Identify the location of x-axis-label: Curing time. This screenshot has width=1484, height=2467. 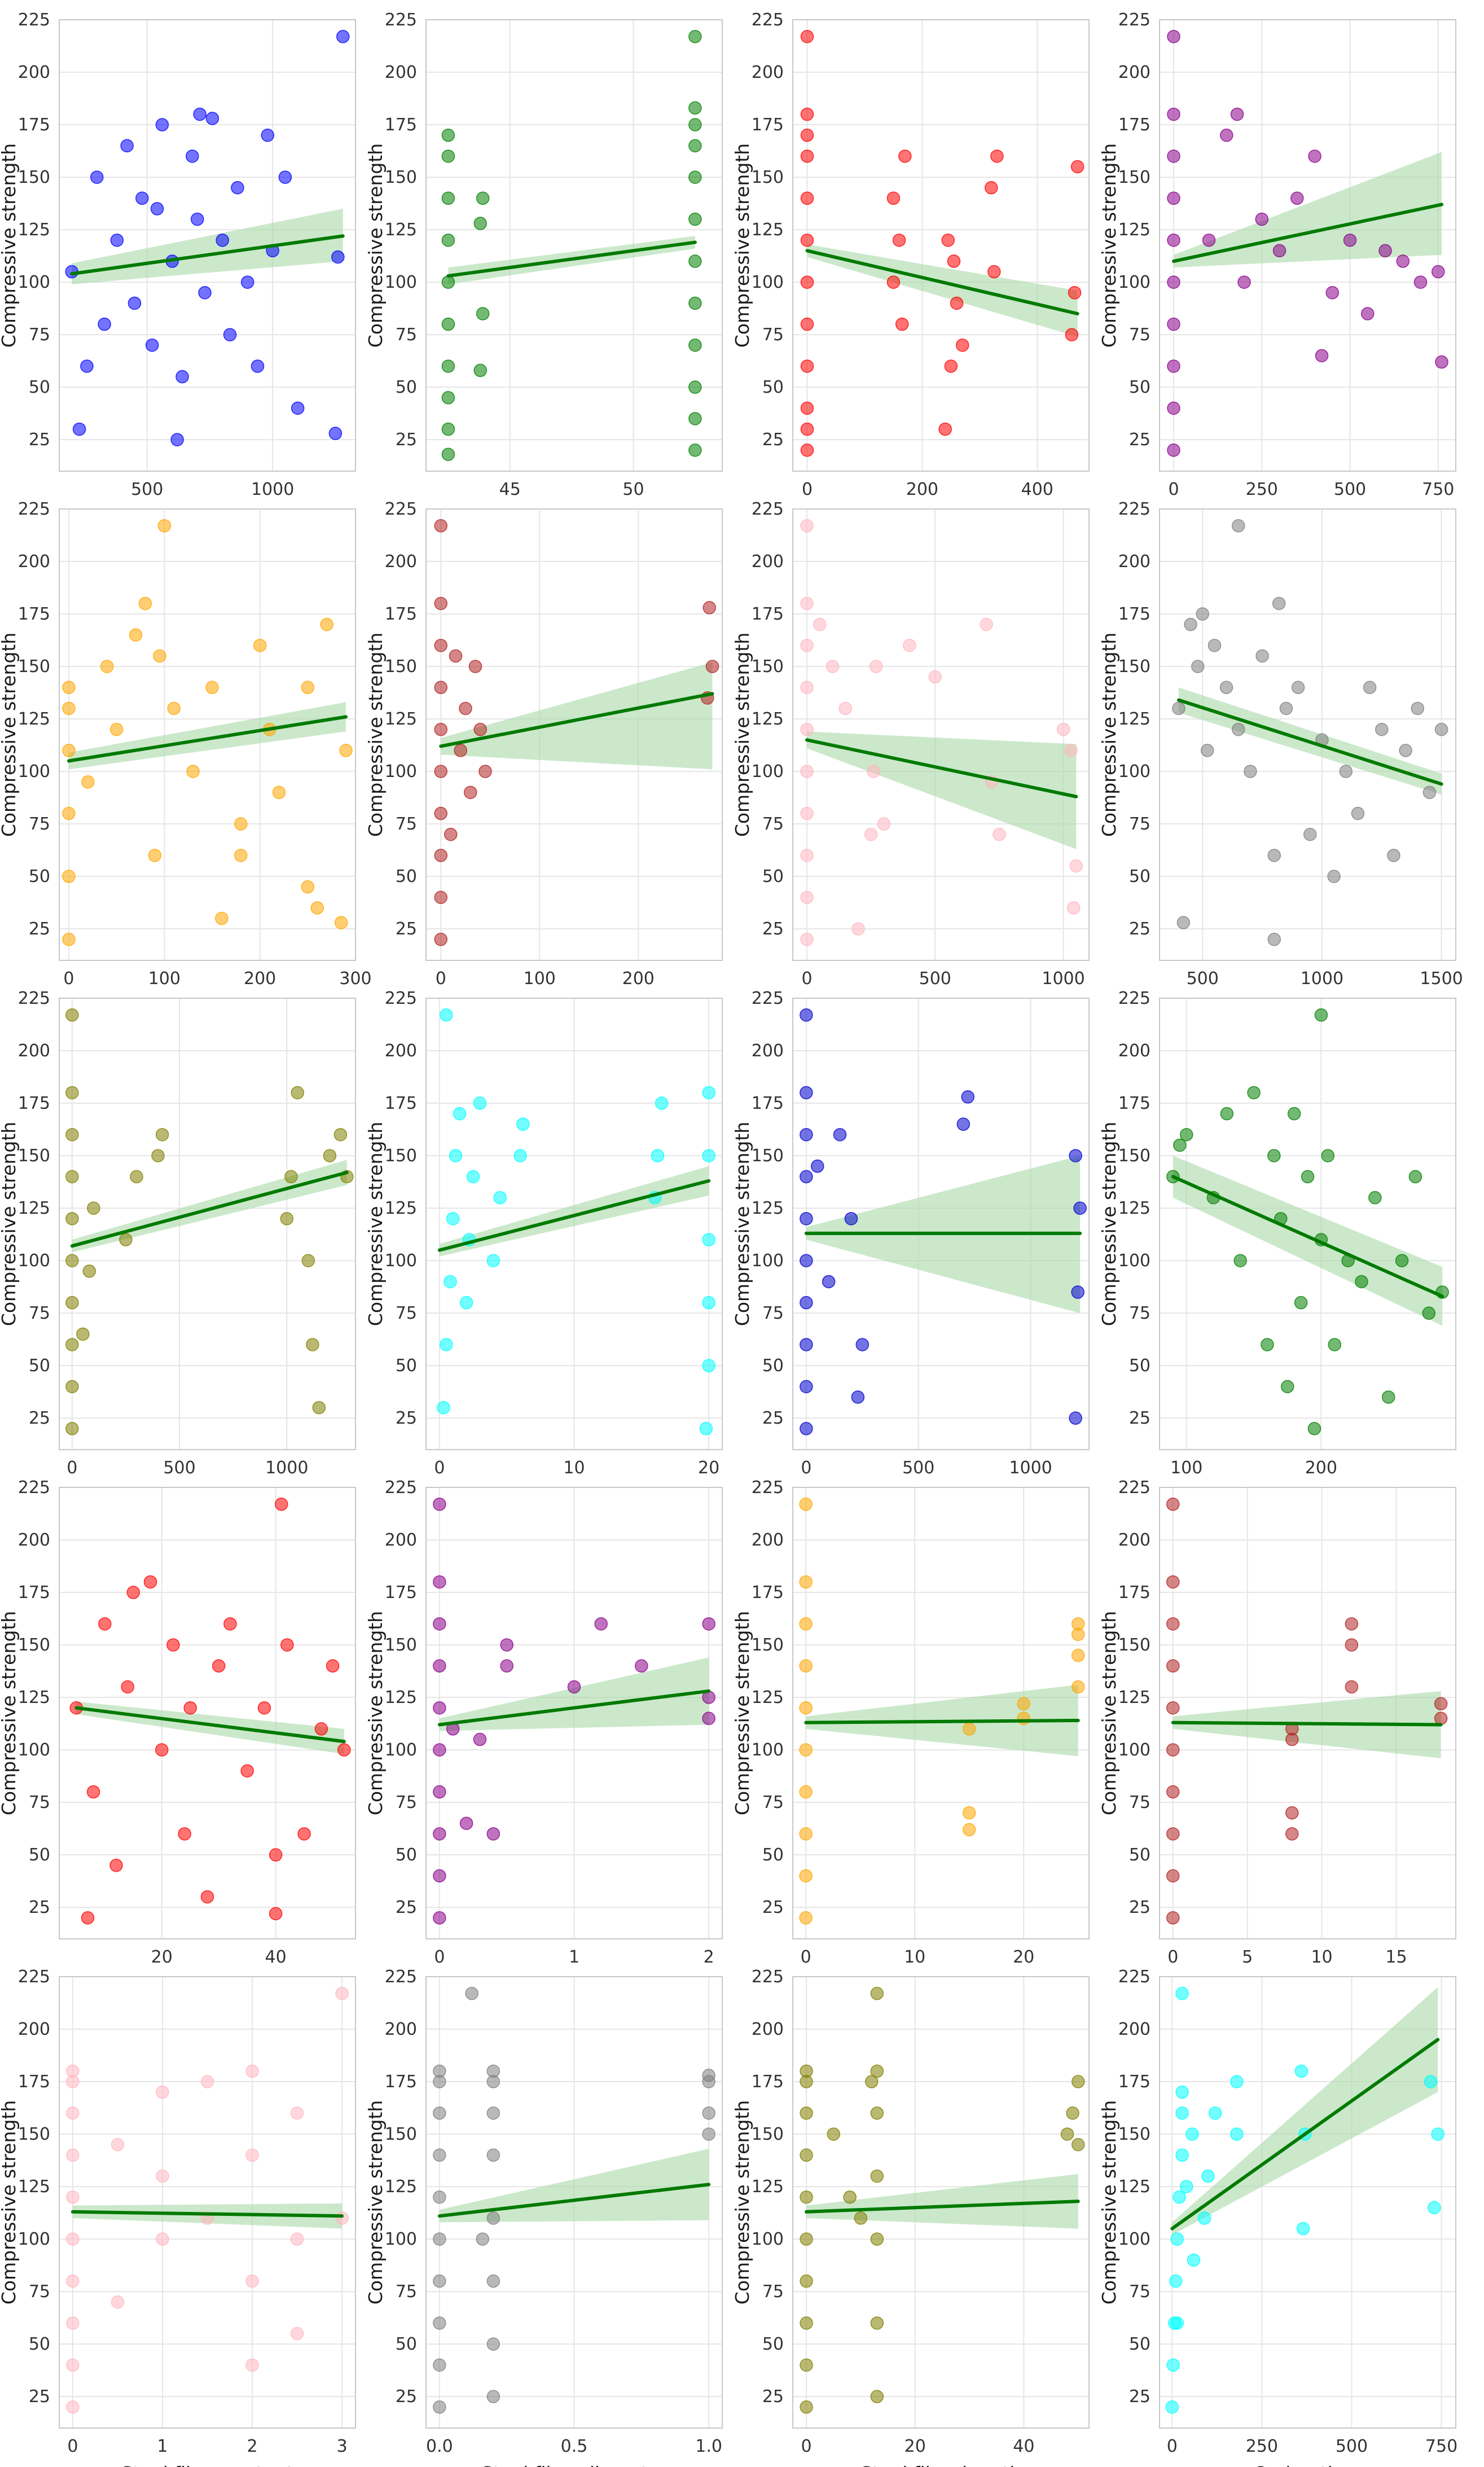
(1308, 2464).